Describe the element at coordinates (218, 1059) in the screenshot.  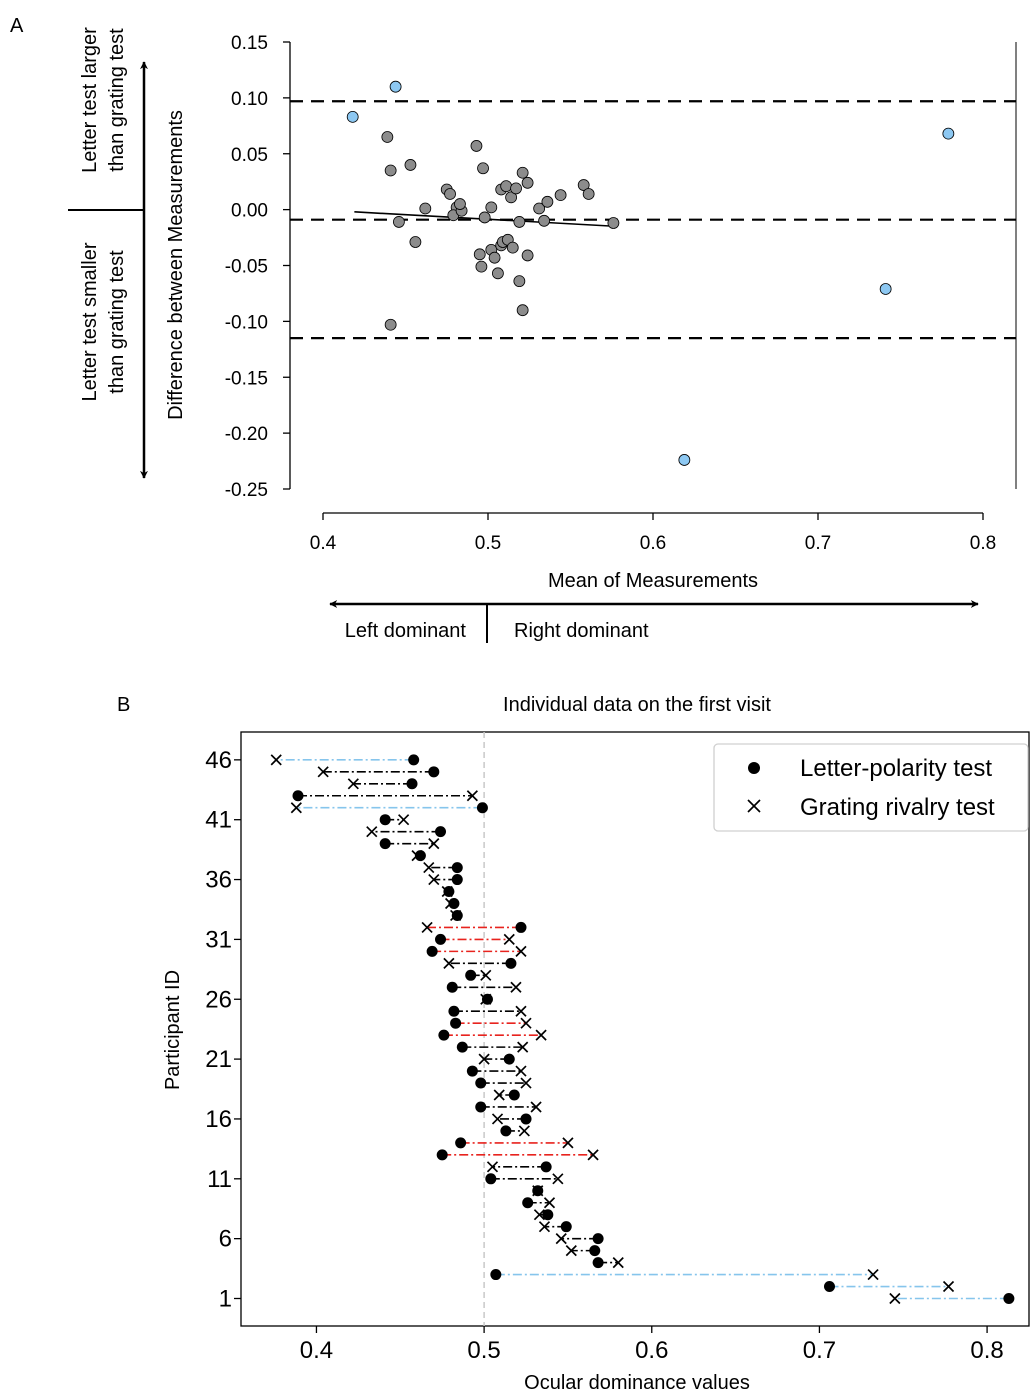
I see `y-tick-label: 21` at that location.